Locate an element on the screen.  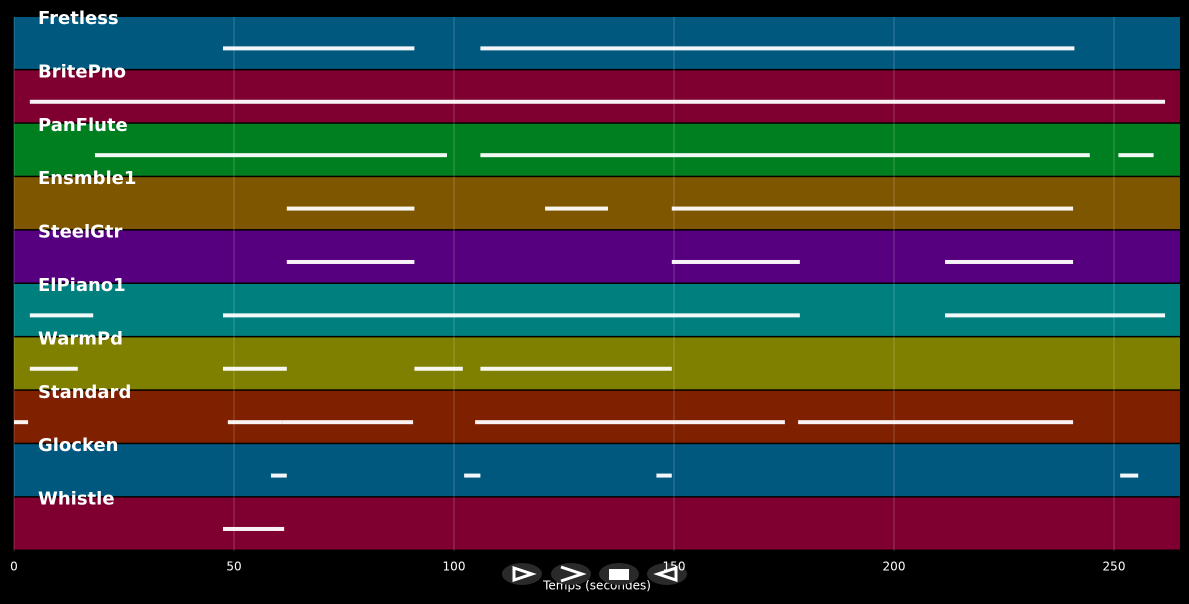
forward-button is located at coordinates (571, 574).